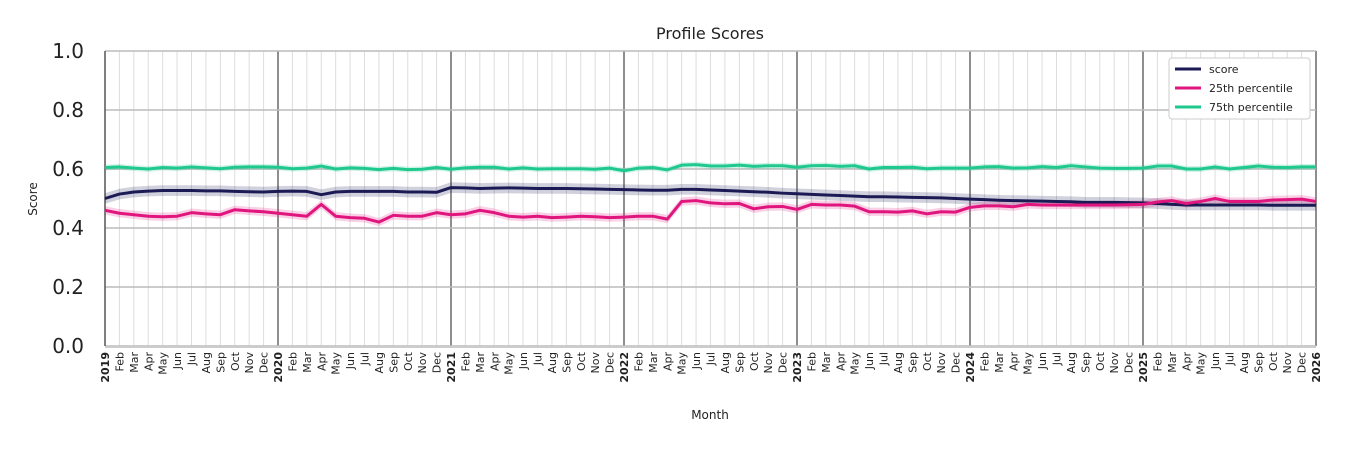 Image resolution: width=1350 pixels, height=454 pixels. Describe the element at coordinates (68, 51) in the screenshot. I see `y-tick-label: 1.0` at that location.